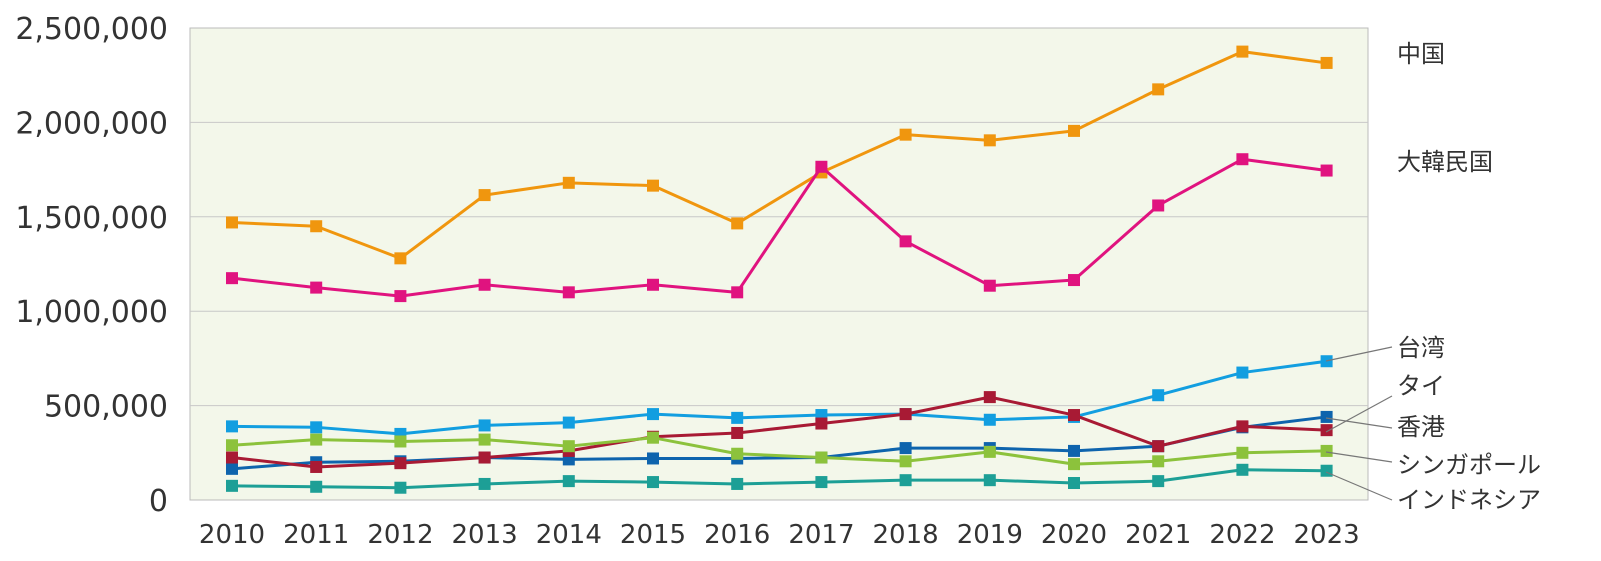 The height and width of the screenshot is (561, 1601). Describe the element at coordinates (106, 407) in the screenshot. I see `y-tick-label: 500,000` at that location.